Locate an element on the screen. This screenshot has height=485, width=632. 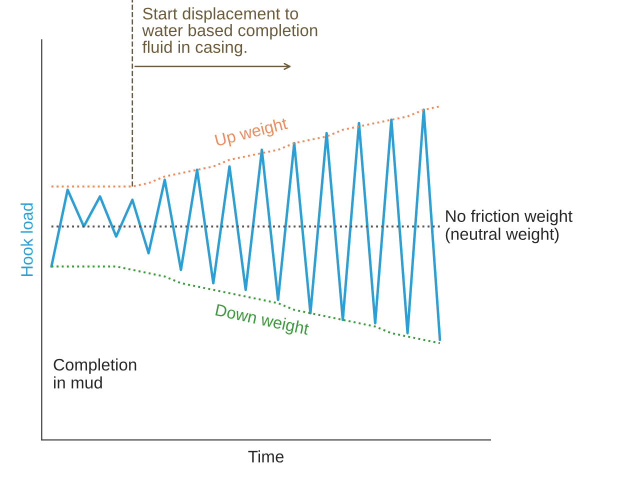
annotation: Completion in mud is located at coordinates (95, 373).